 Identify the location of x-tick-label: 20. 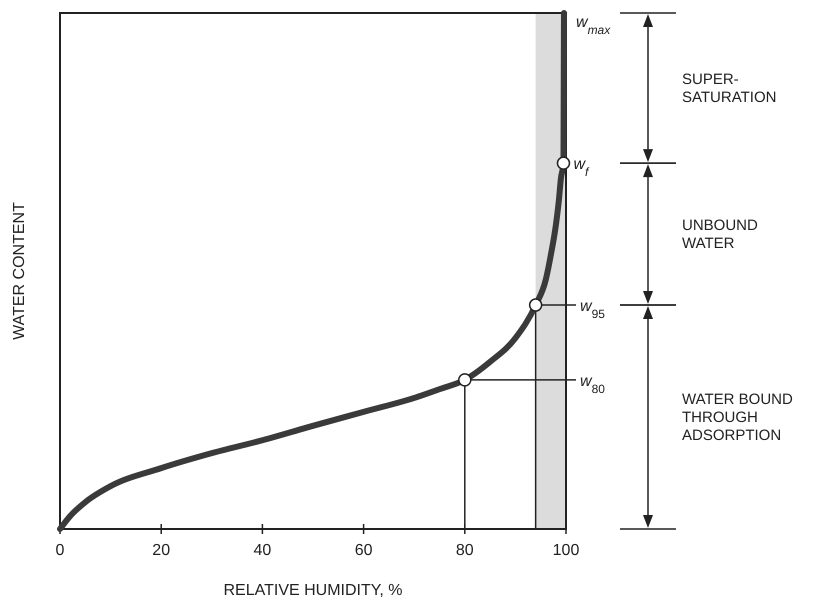
(161, 550).